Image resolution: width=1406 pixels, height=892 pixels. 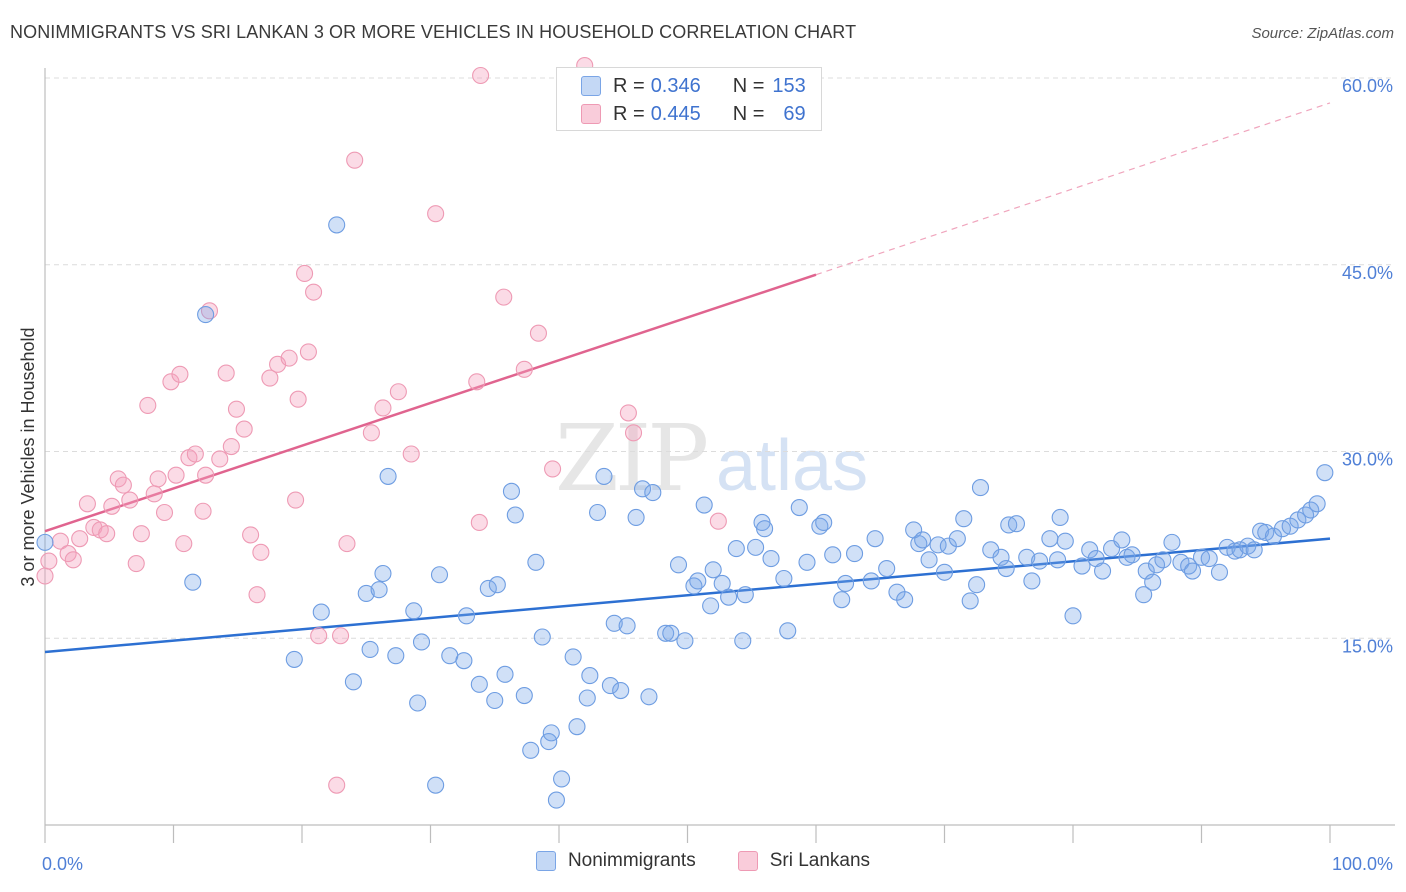 What do you see at coordinates (675, 85) in the screenshot?
I see `r-value: 0.346` at bounding box center [675, 85].